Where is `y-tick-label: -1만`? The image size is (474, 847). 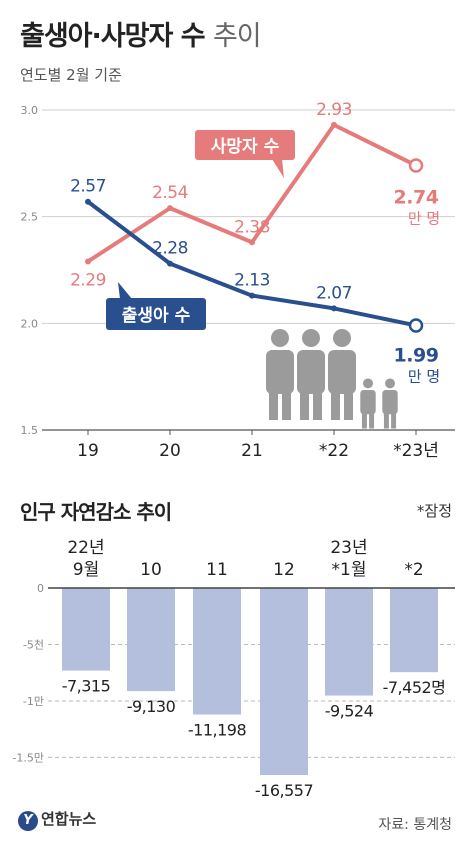 y-tick-label: -1만 is located at coordinates (33, 701).